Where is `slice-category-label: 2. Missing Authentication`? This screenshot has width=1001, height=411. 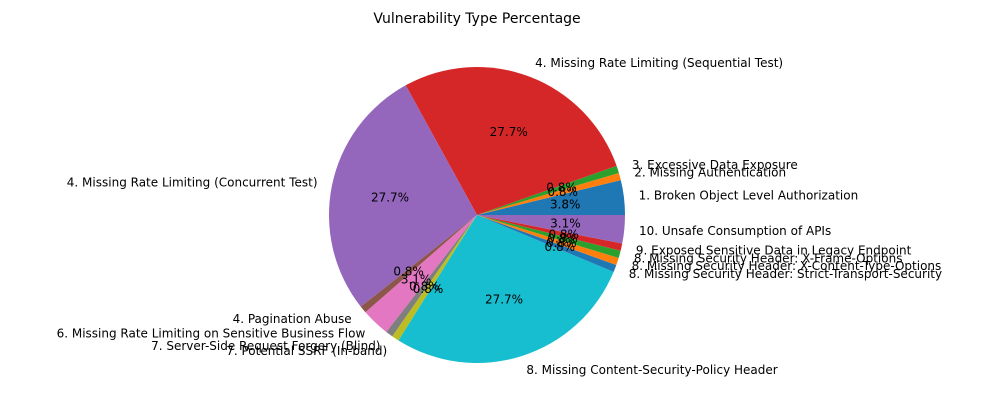 slice-category-label: 2. Missing Authentication is located at coordinates (710, 173).